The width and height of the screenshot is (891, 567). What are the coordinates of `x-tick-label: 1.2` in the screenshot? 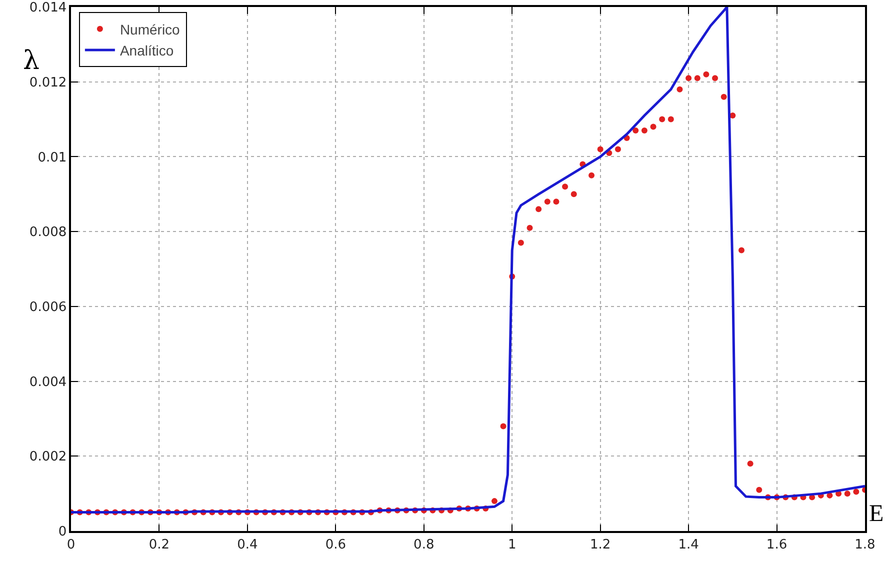 It's located at (600, 544).